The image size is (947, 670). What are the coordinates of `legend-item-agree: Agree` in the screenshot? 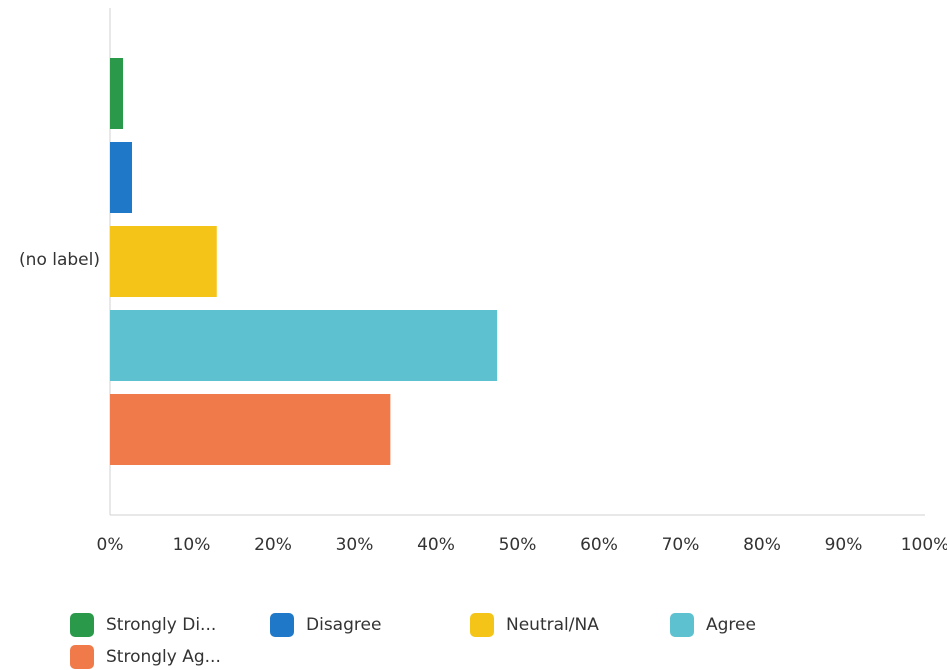 It's located at (750, 625).